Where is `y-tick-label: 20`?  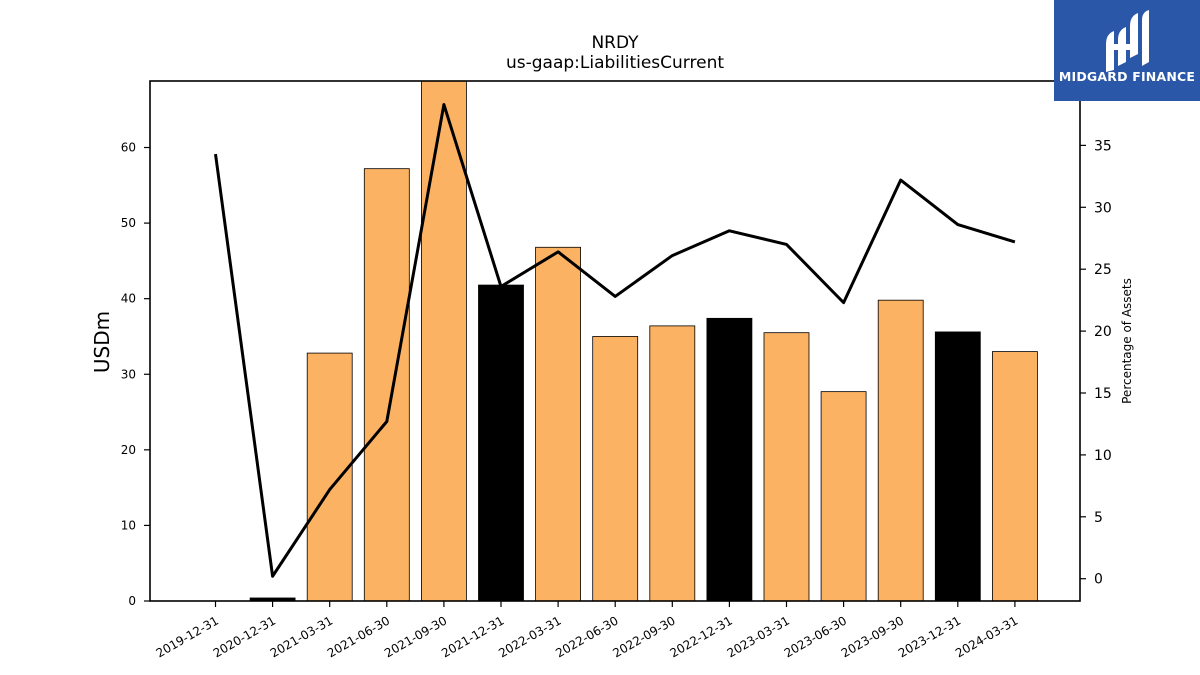 y-tick-label: 20 is located at coordinates (128, 450).